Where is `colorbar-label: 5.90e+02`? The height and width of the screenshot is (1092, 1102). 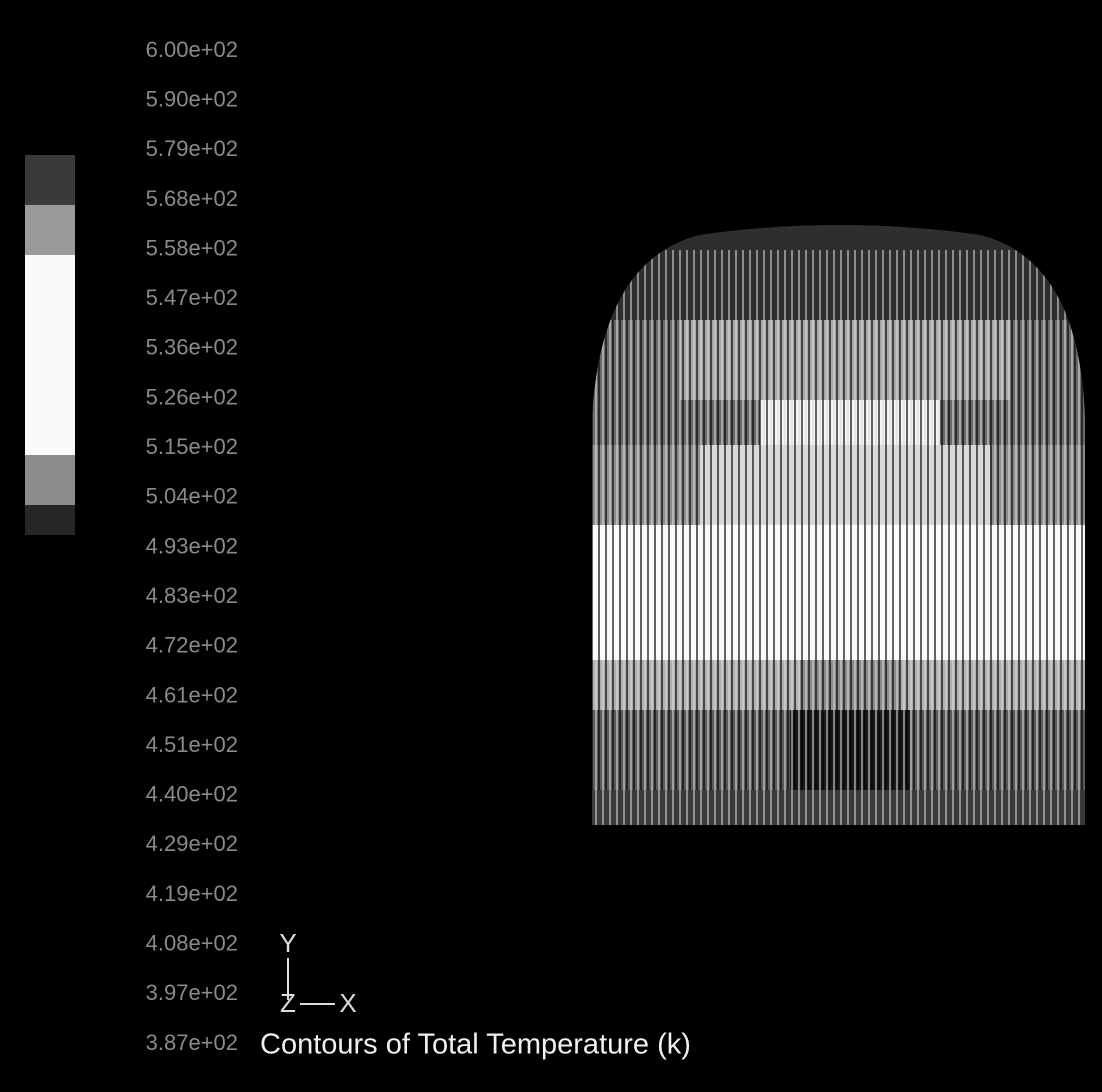 colorbar-label: 5.90e+02 is located at coordinates (192, 98).